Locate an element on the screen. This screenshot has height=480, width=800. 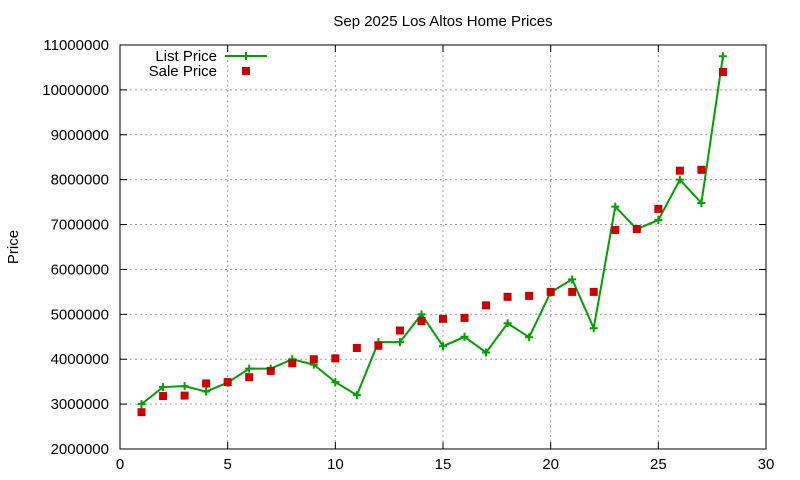
legend-marker-sale-price is located at coordinates (246, 71).